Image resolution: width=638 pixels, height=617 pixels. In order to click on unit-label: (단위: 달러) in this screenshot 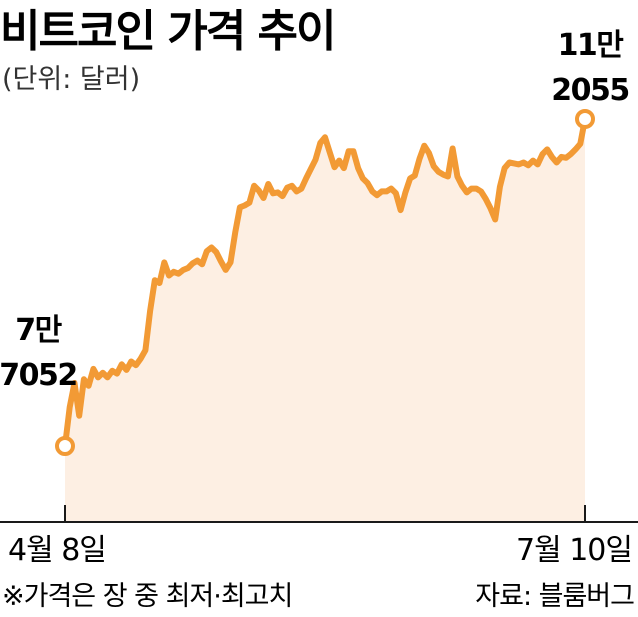, I will do `click(71, 79)`.